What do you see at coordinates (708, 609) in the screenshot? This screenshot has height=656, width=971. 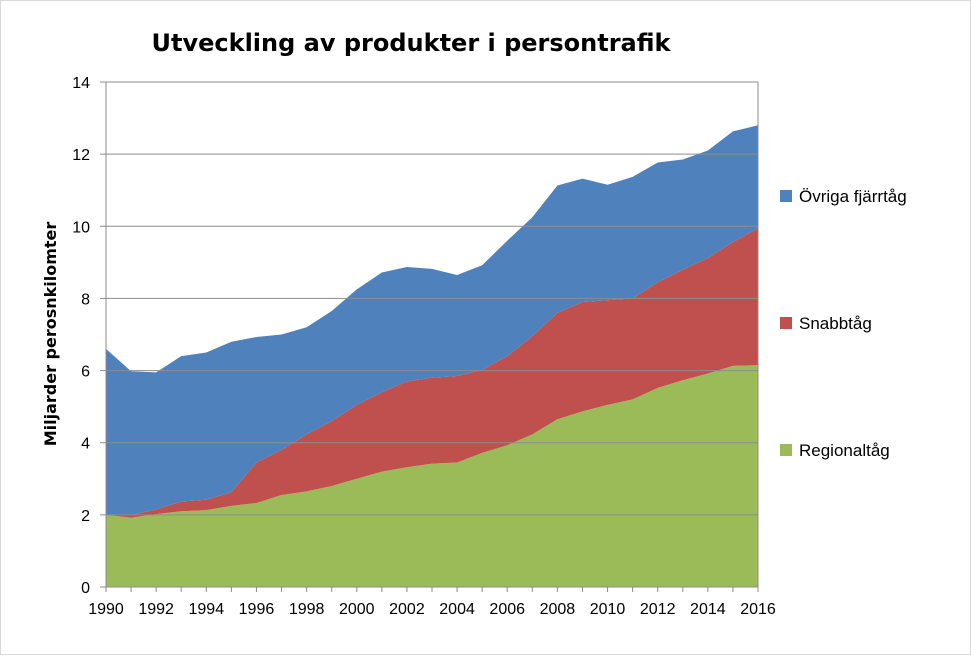 I see `x-tick-label: 2014` at bounding box center [708, 609].